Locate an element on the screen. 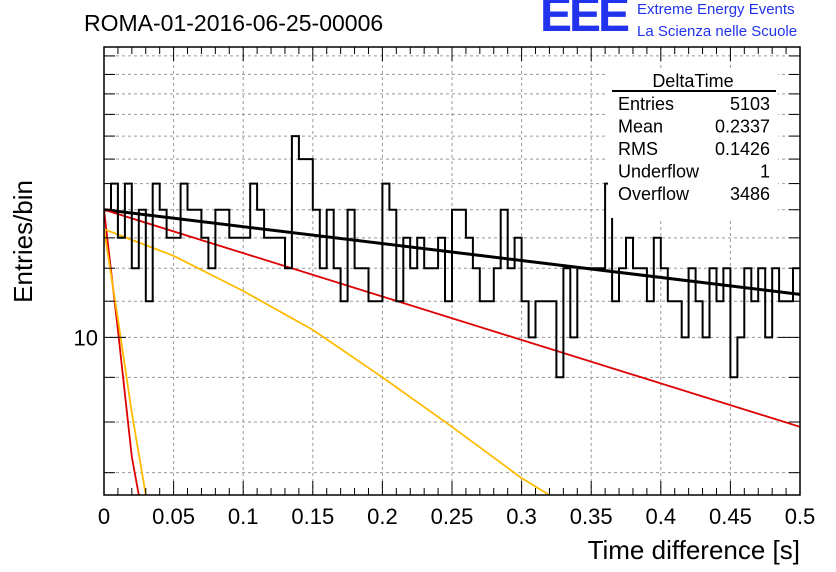 The image size is (836, 572). x-tick-label: 0.25 is located at coordinates (452, 516).